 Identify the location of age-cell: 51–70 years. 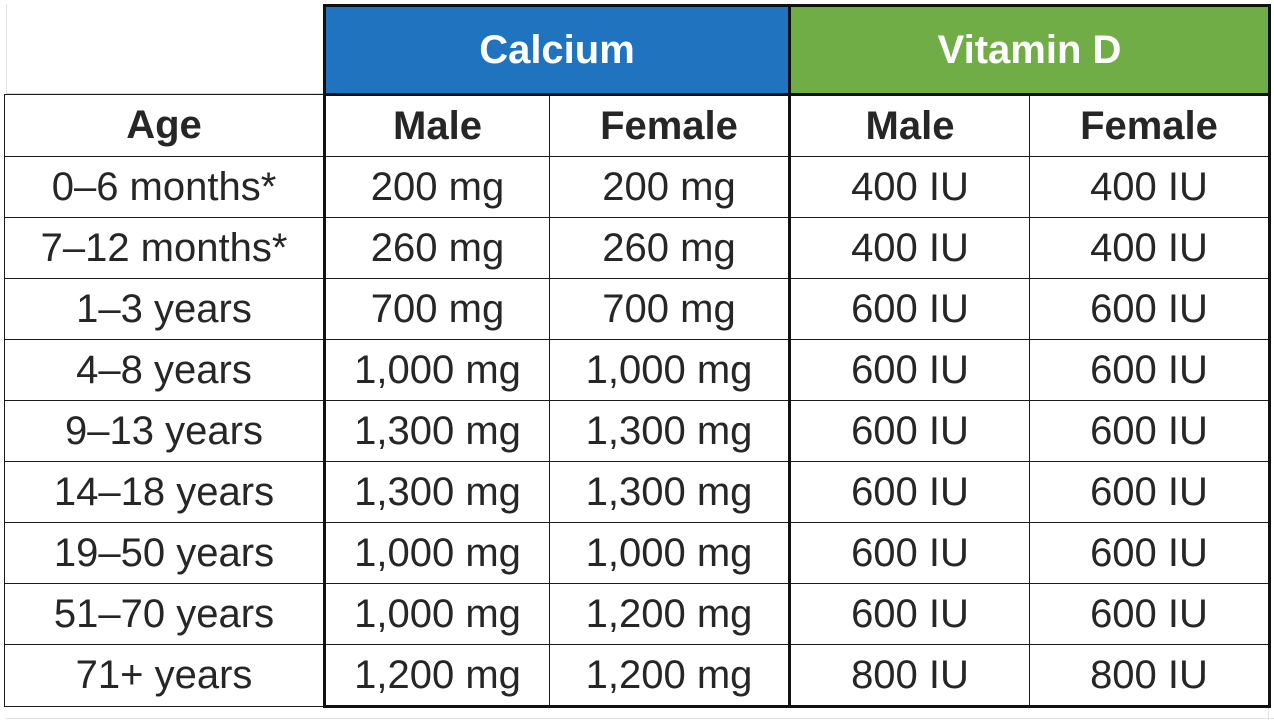
(164, 614).